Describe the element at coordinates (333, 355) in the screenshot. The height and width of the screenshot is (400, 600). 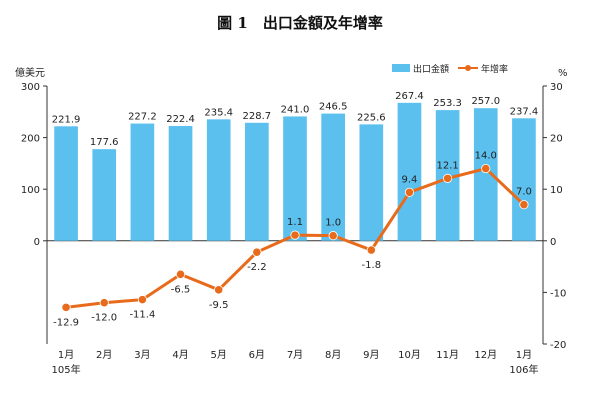
I see `category-label: 8月` at that location.